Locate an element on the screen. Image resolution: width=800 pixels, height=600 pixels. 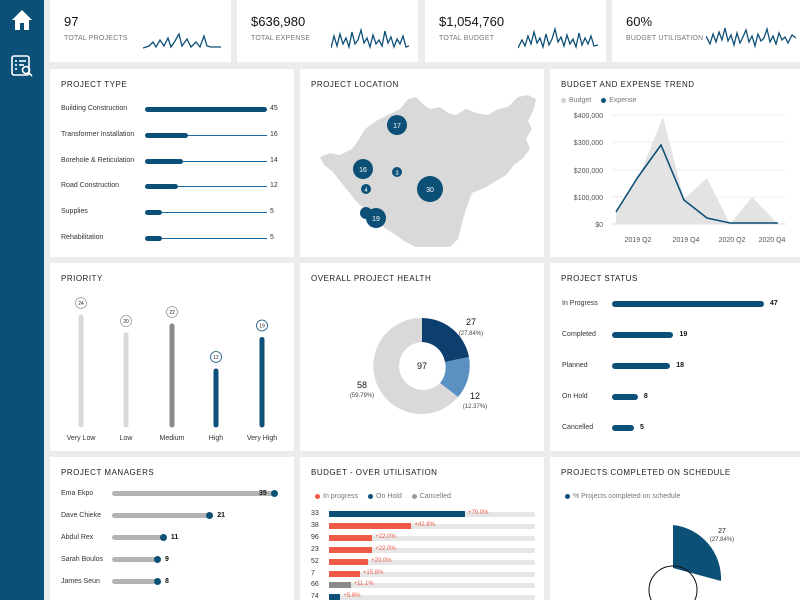
bubble: 17 is located at coordinates (397, 125).